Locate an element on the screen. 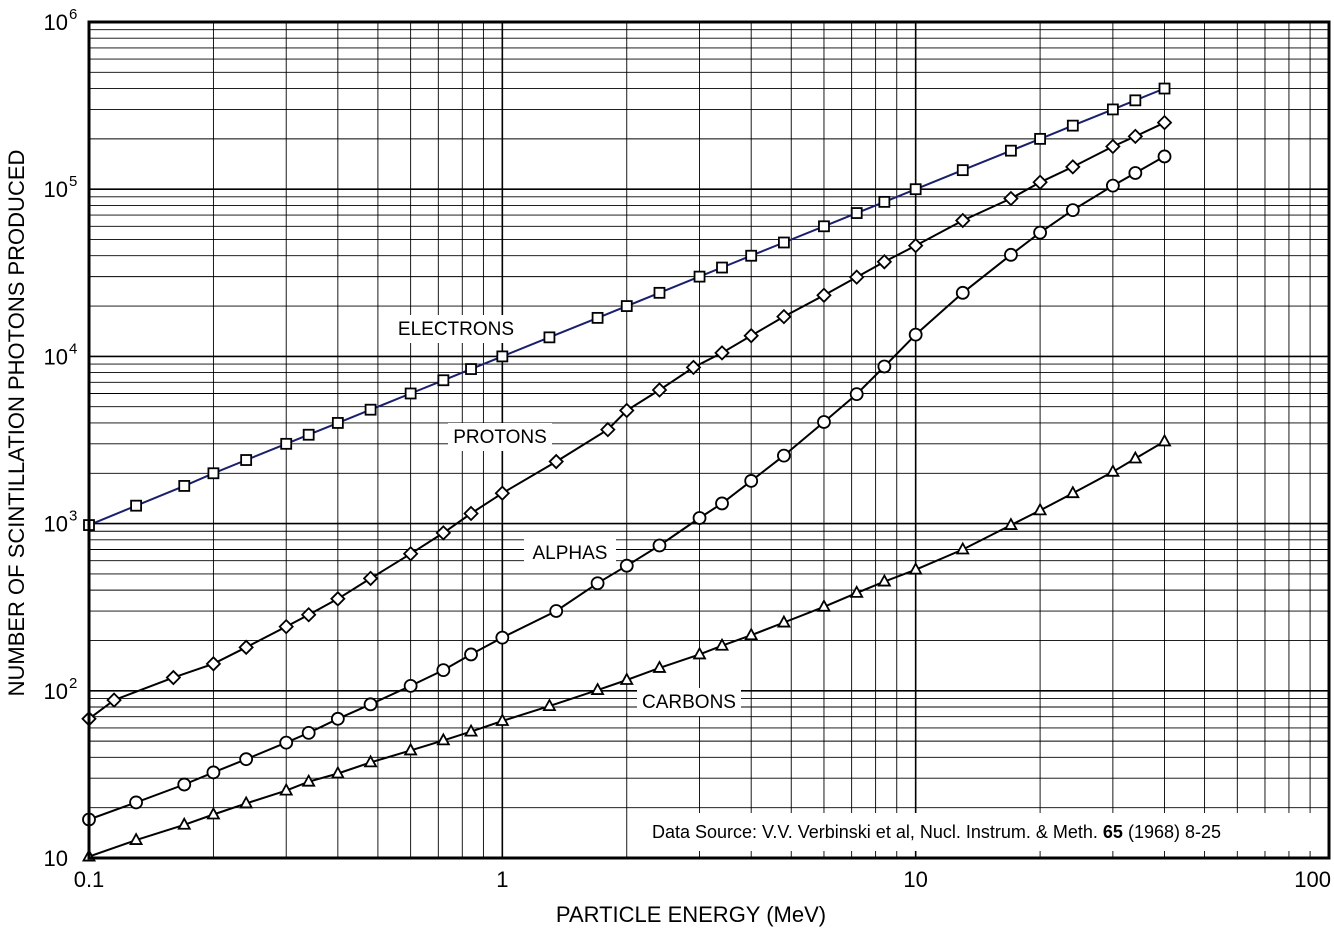 Image resolution: width=1334 pixels, height=932 pixels. x-tick-label: 0.1 is located at coordinates (89, 879).